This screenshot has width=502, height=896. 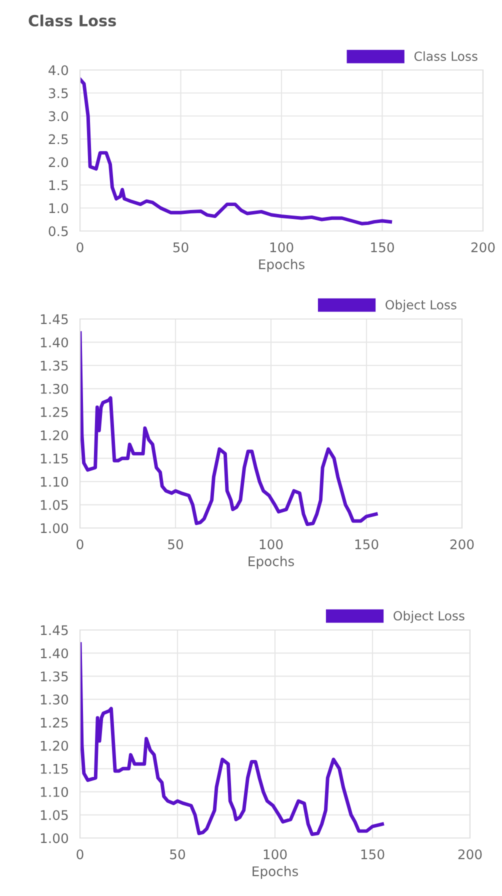 I want to click on y-tick-label: 1.5, so click(x=58, y=185).